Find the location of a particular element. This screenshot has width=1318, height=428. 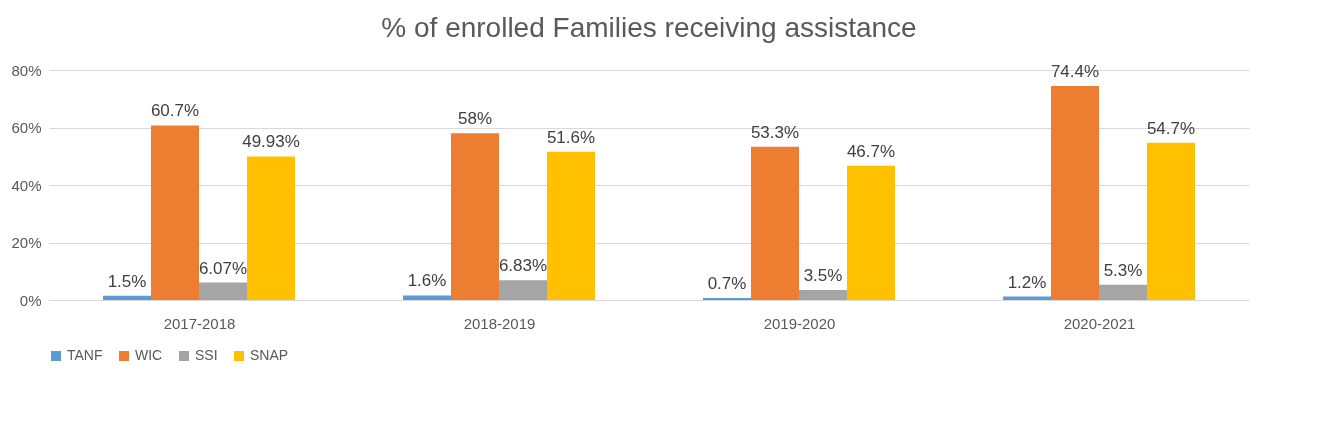

x-tick-label: 2018-2019 is located at coordinates (499, 323).